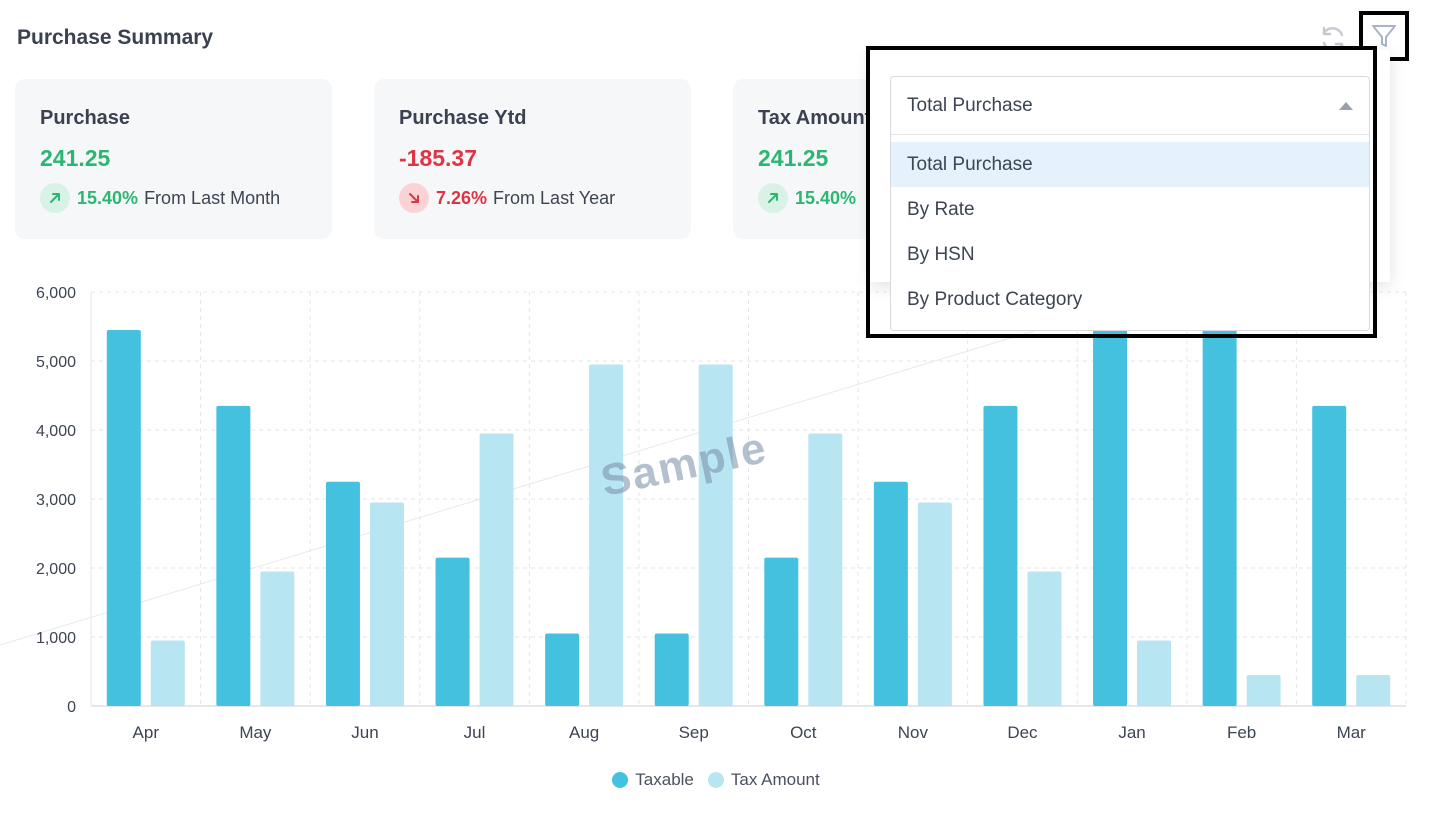 The width and height of the screenshot is (1432, 813). What do you see at coordinates (71, 707) in the screenshot?
I see `y-tick-label: 0` at bounding box center [71, 707].